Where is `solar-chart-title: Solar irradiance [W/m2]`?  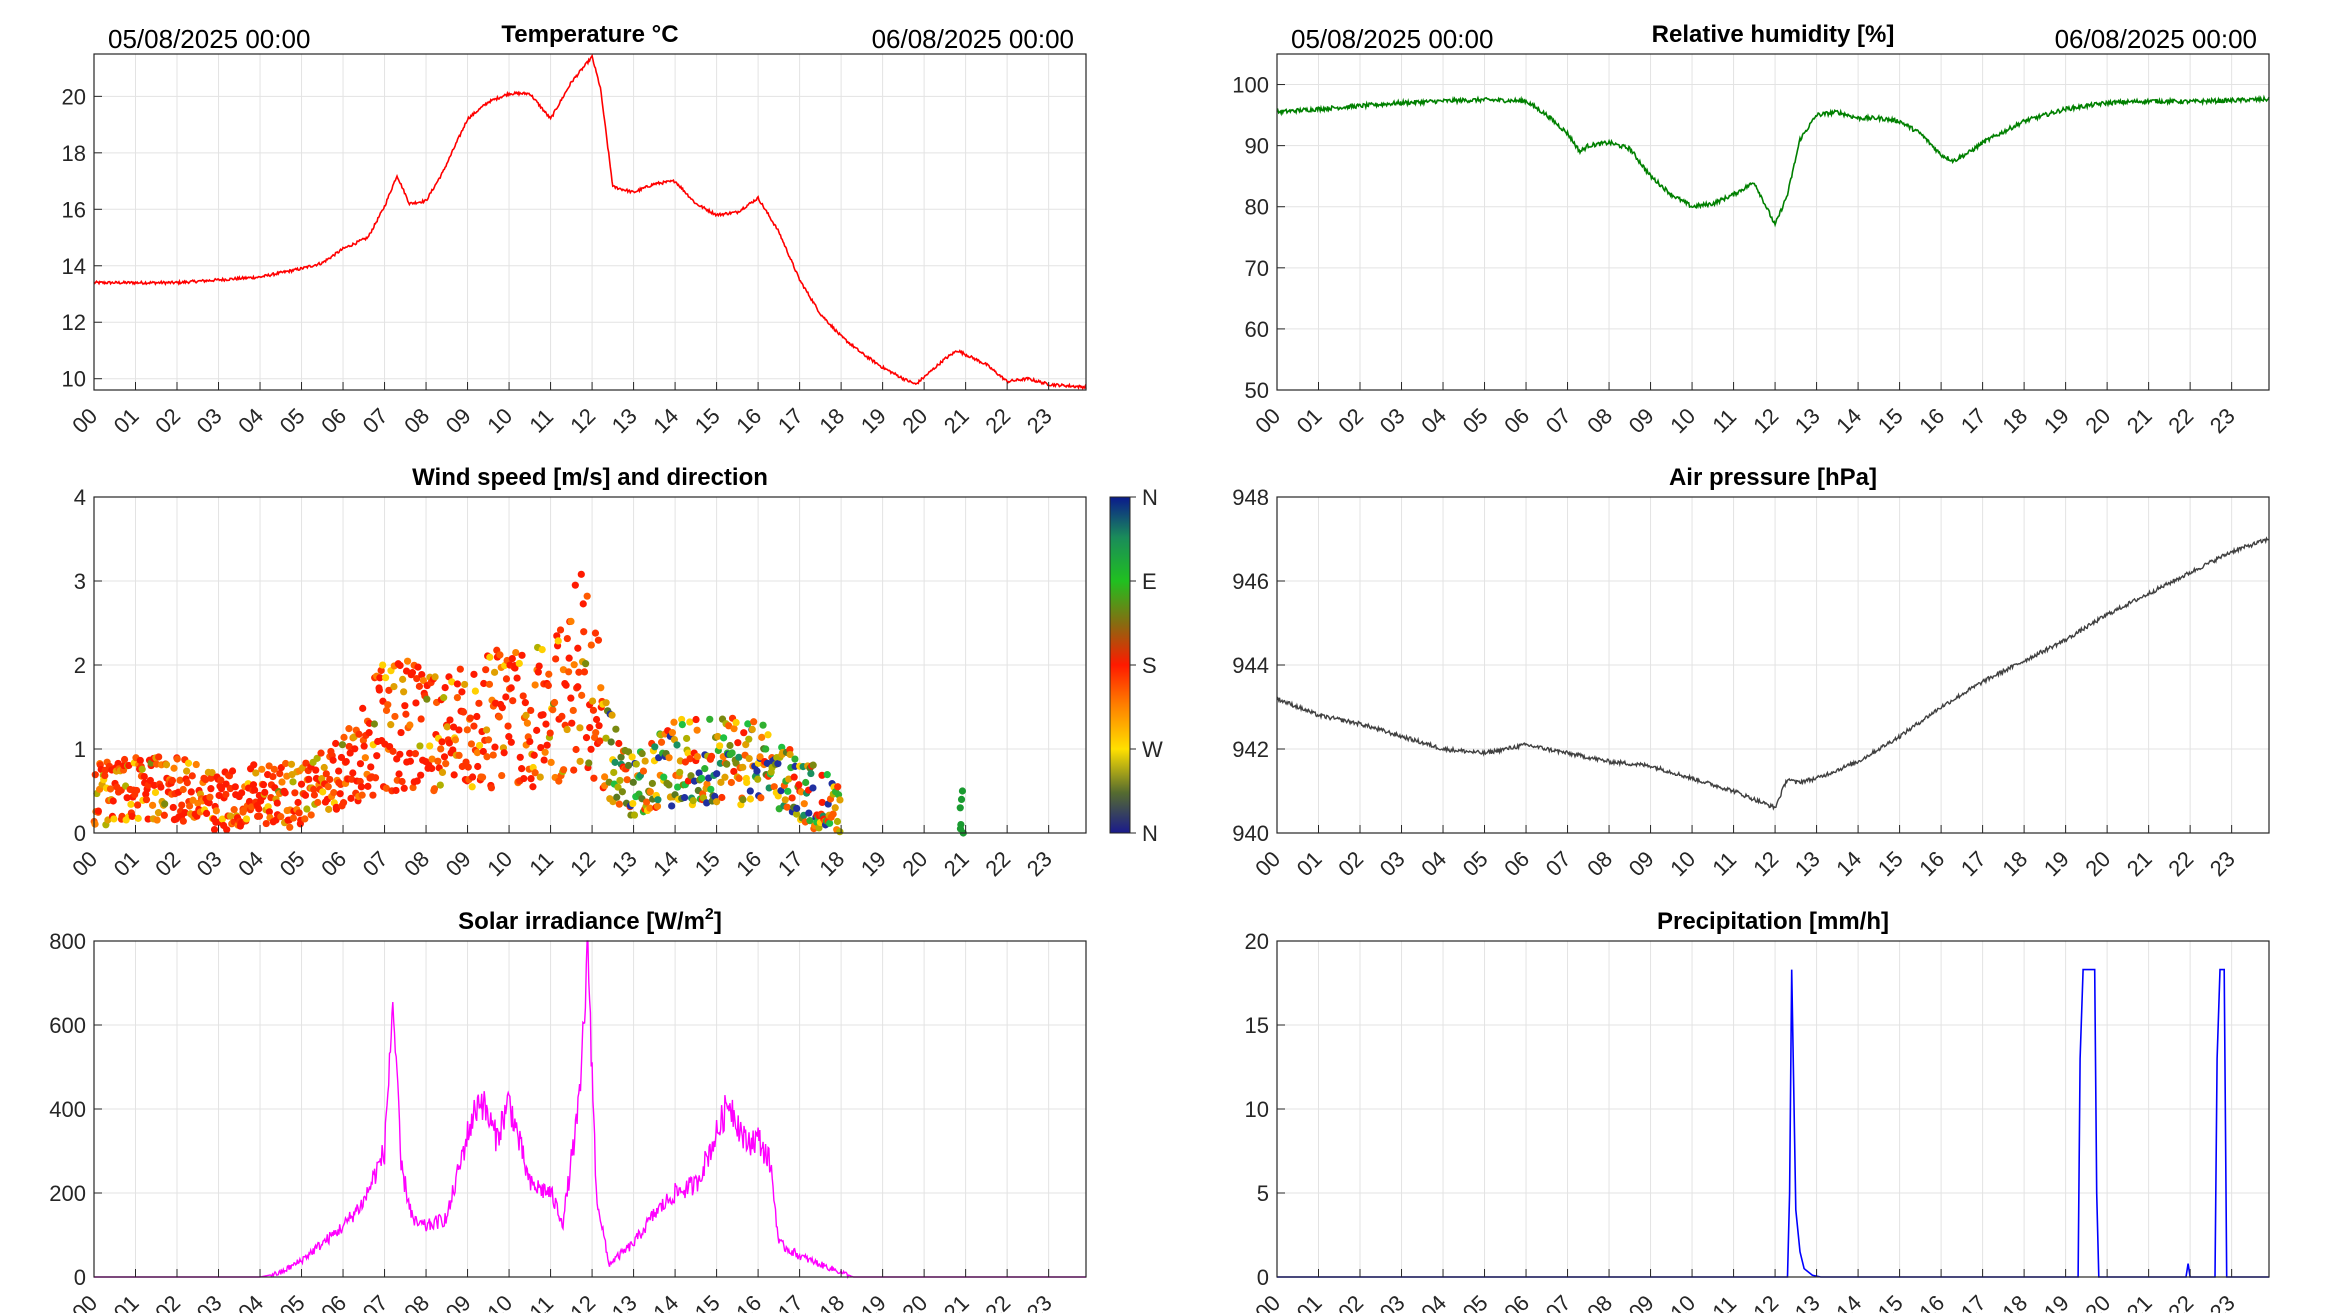
solar-chart-title: Solar irradiance [W/m2] is located at coordinates (590, 920).